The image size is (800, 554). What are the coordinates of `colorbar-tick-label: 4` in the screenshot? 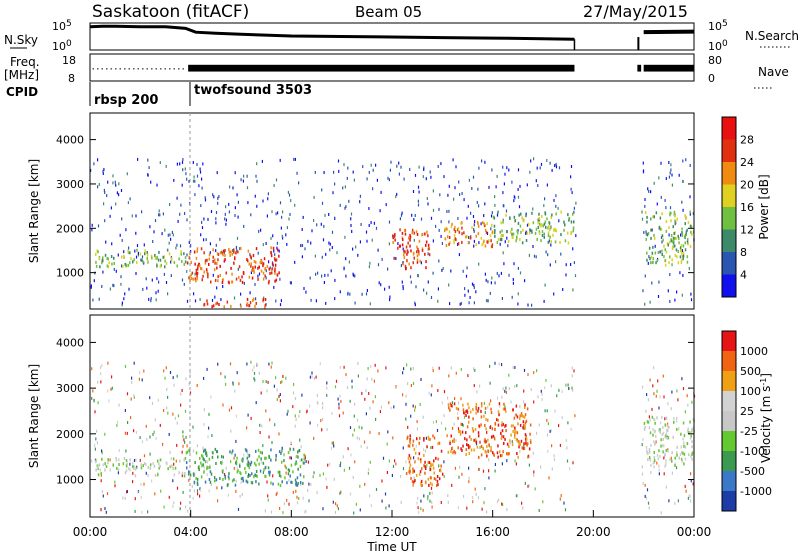 It's located at (743, 275).